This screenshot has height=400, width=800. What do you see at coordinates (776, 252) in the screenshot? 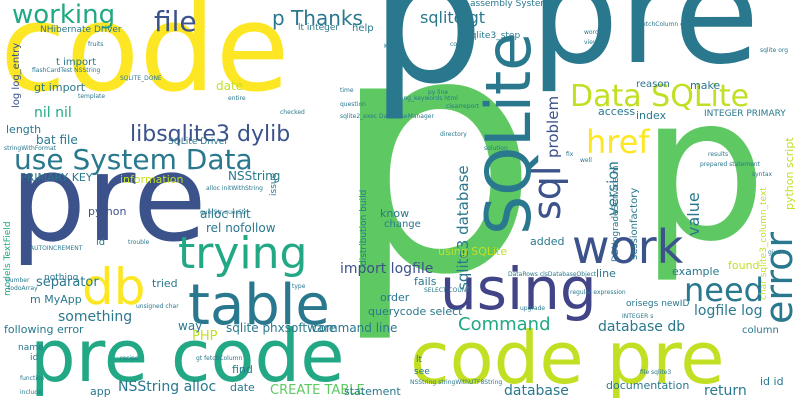
I see `cloud-word: given` at bounding box center [776, 252].